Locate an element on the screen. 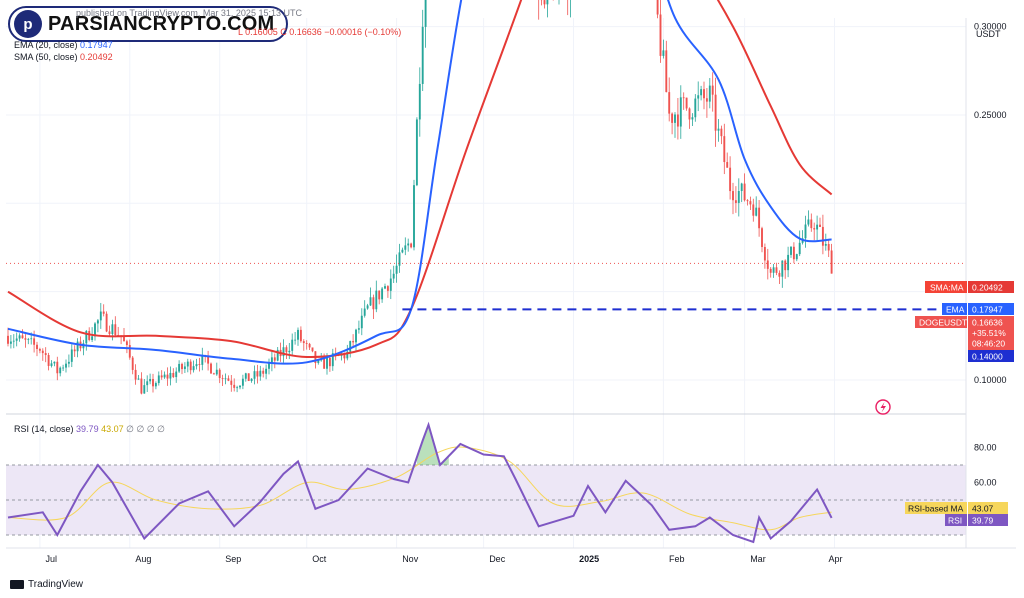  legend-sma-value: 0.20492 is located at coordinates (96, 57).